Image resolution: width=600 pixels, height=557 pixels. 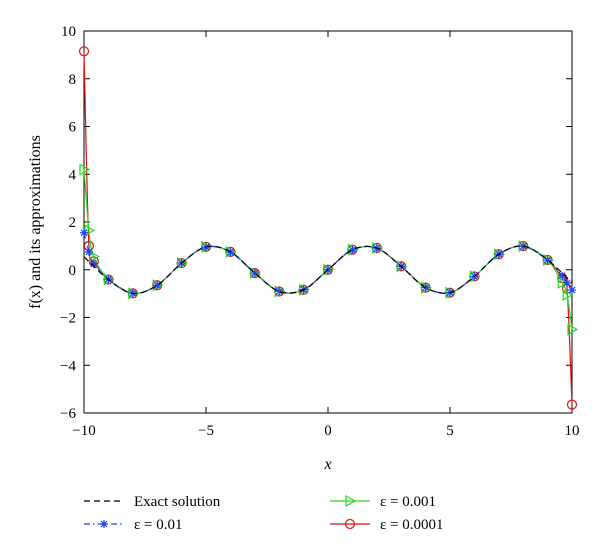 I want to click on y-tick-label: 6, so click(x=73, y=128).